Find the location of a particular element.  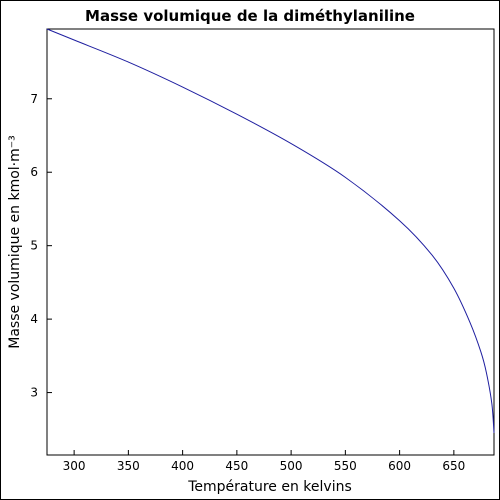

x-tick-label: 300 is located at coordinates (74, 466).